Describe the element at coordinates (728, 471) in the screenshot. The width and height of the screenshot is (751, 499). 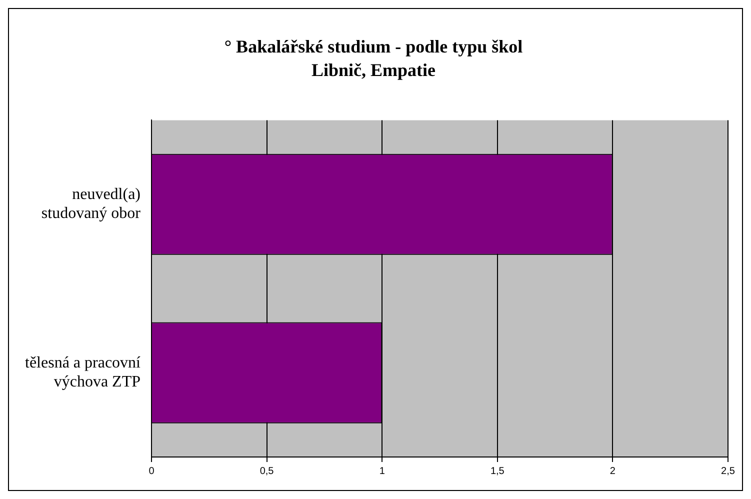
I see `x-tick-label: 2,5` at that location.